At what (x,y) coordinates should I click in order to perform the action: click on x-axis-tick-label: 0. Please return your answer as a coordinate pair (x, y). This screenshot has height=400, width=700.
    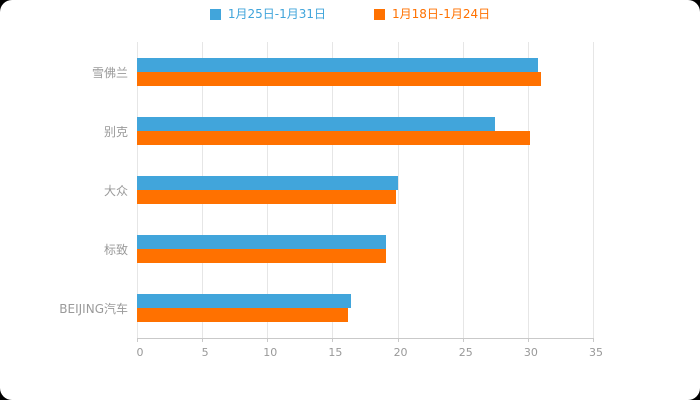
    Looking at the image, I should click on (140, 352).